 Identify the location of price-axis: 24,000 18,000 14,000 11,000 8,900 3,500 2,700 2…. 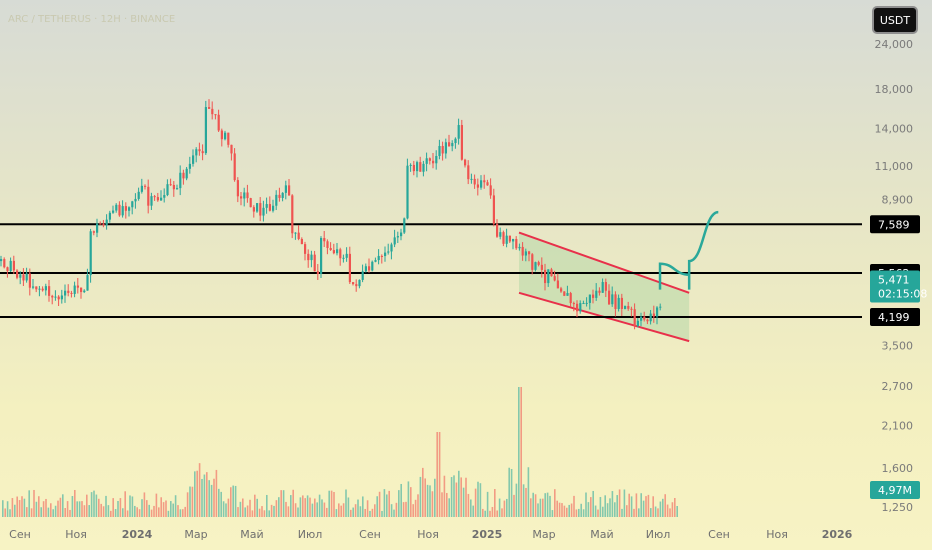
(894, 276).